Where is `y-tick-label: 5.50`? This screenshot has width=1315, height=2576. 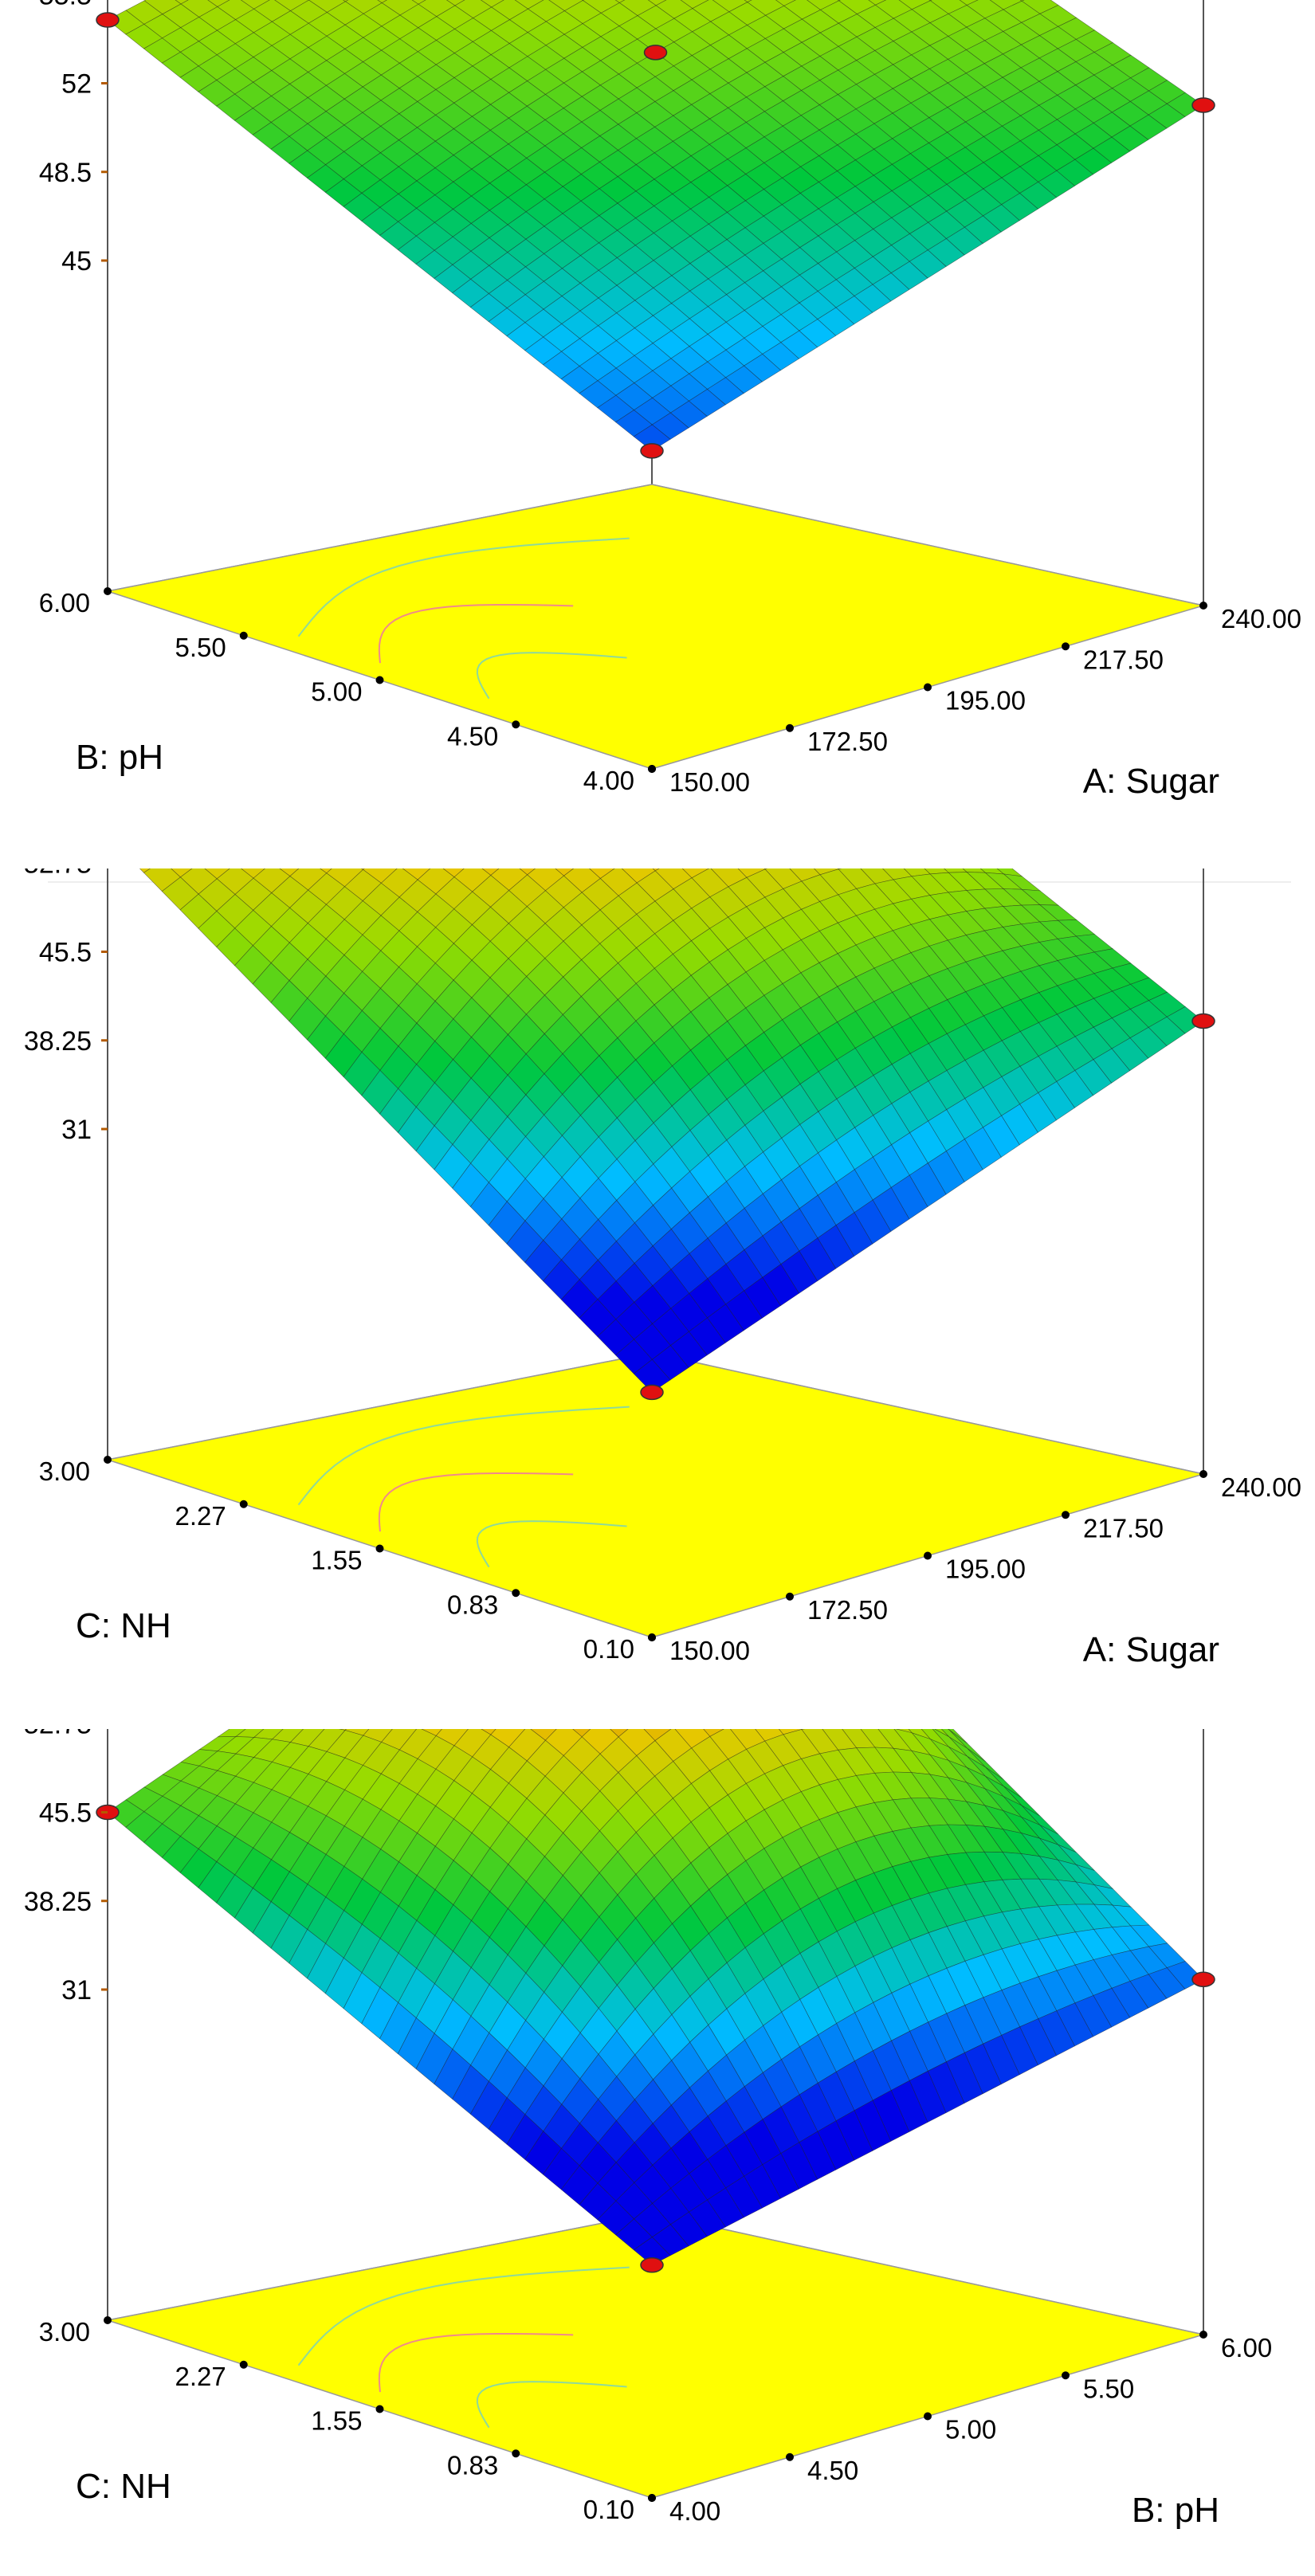 y-tick-label: 5.50 is located at coordinates (201, 647).